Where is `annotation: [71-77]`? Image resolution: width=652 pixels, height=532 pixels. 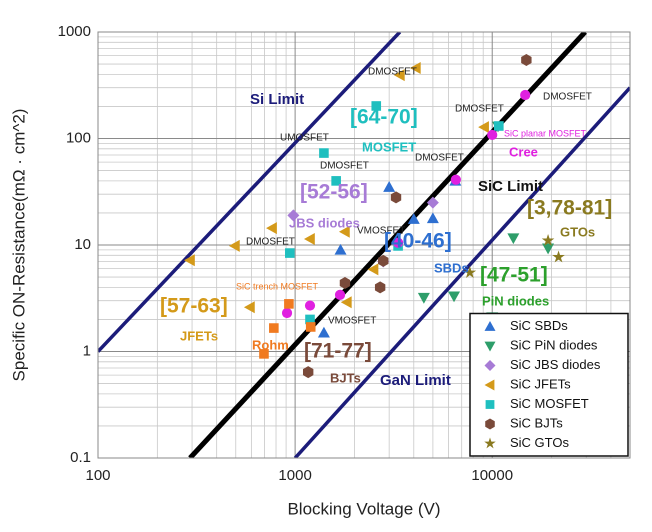
annotation: [71-77] is located at coordinates (338, 351).